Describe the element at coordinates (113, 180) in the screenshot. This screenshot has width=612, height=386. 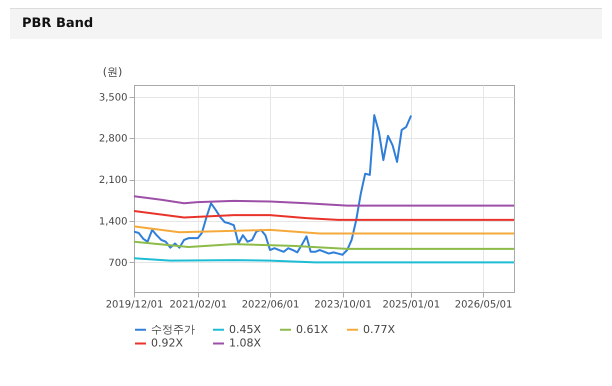
I see `y-tick-label: 2,100` at that location.